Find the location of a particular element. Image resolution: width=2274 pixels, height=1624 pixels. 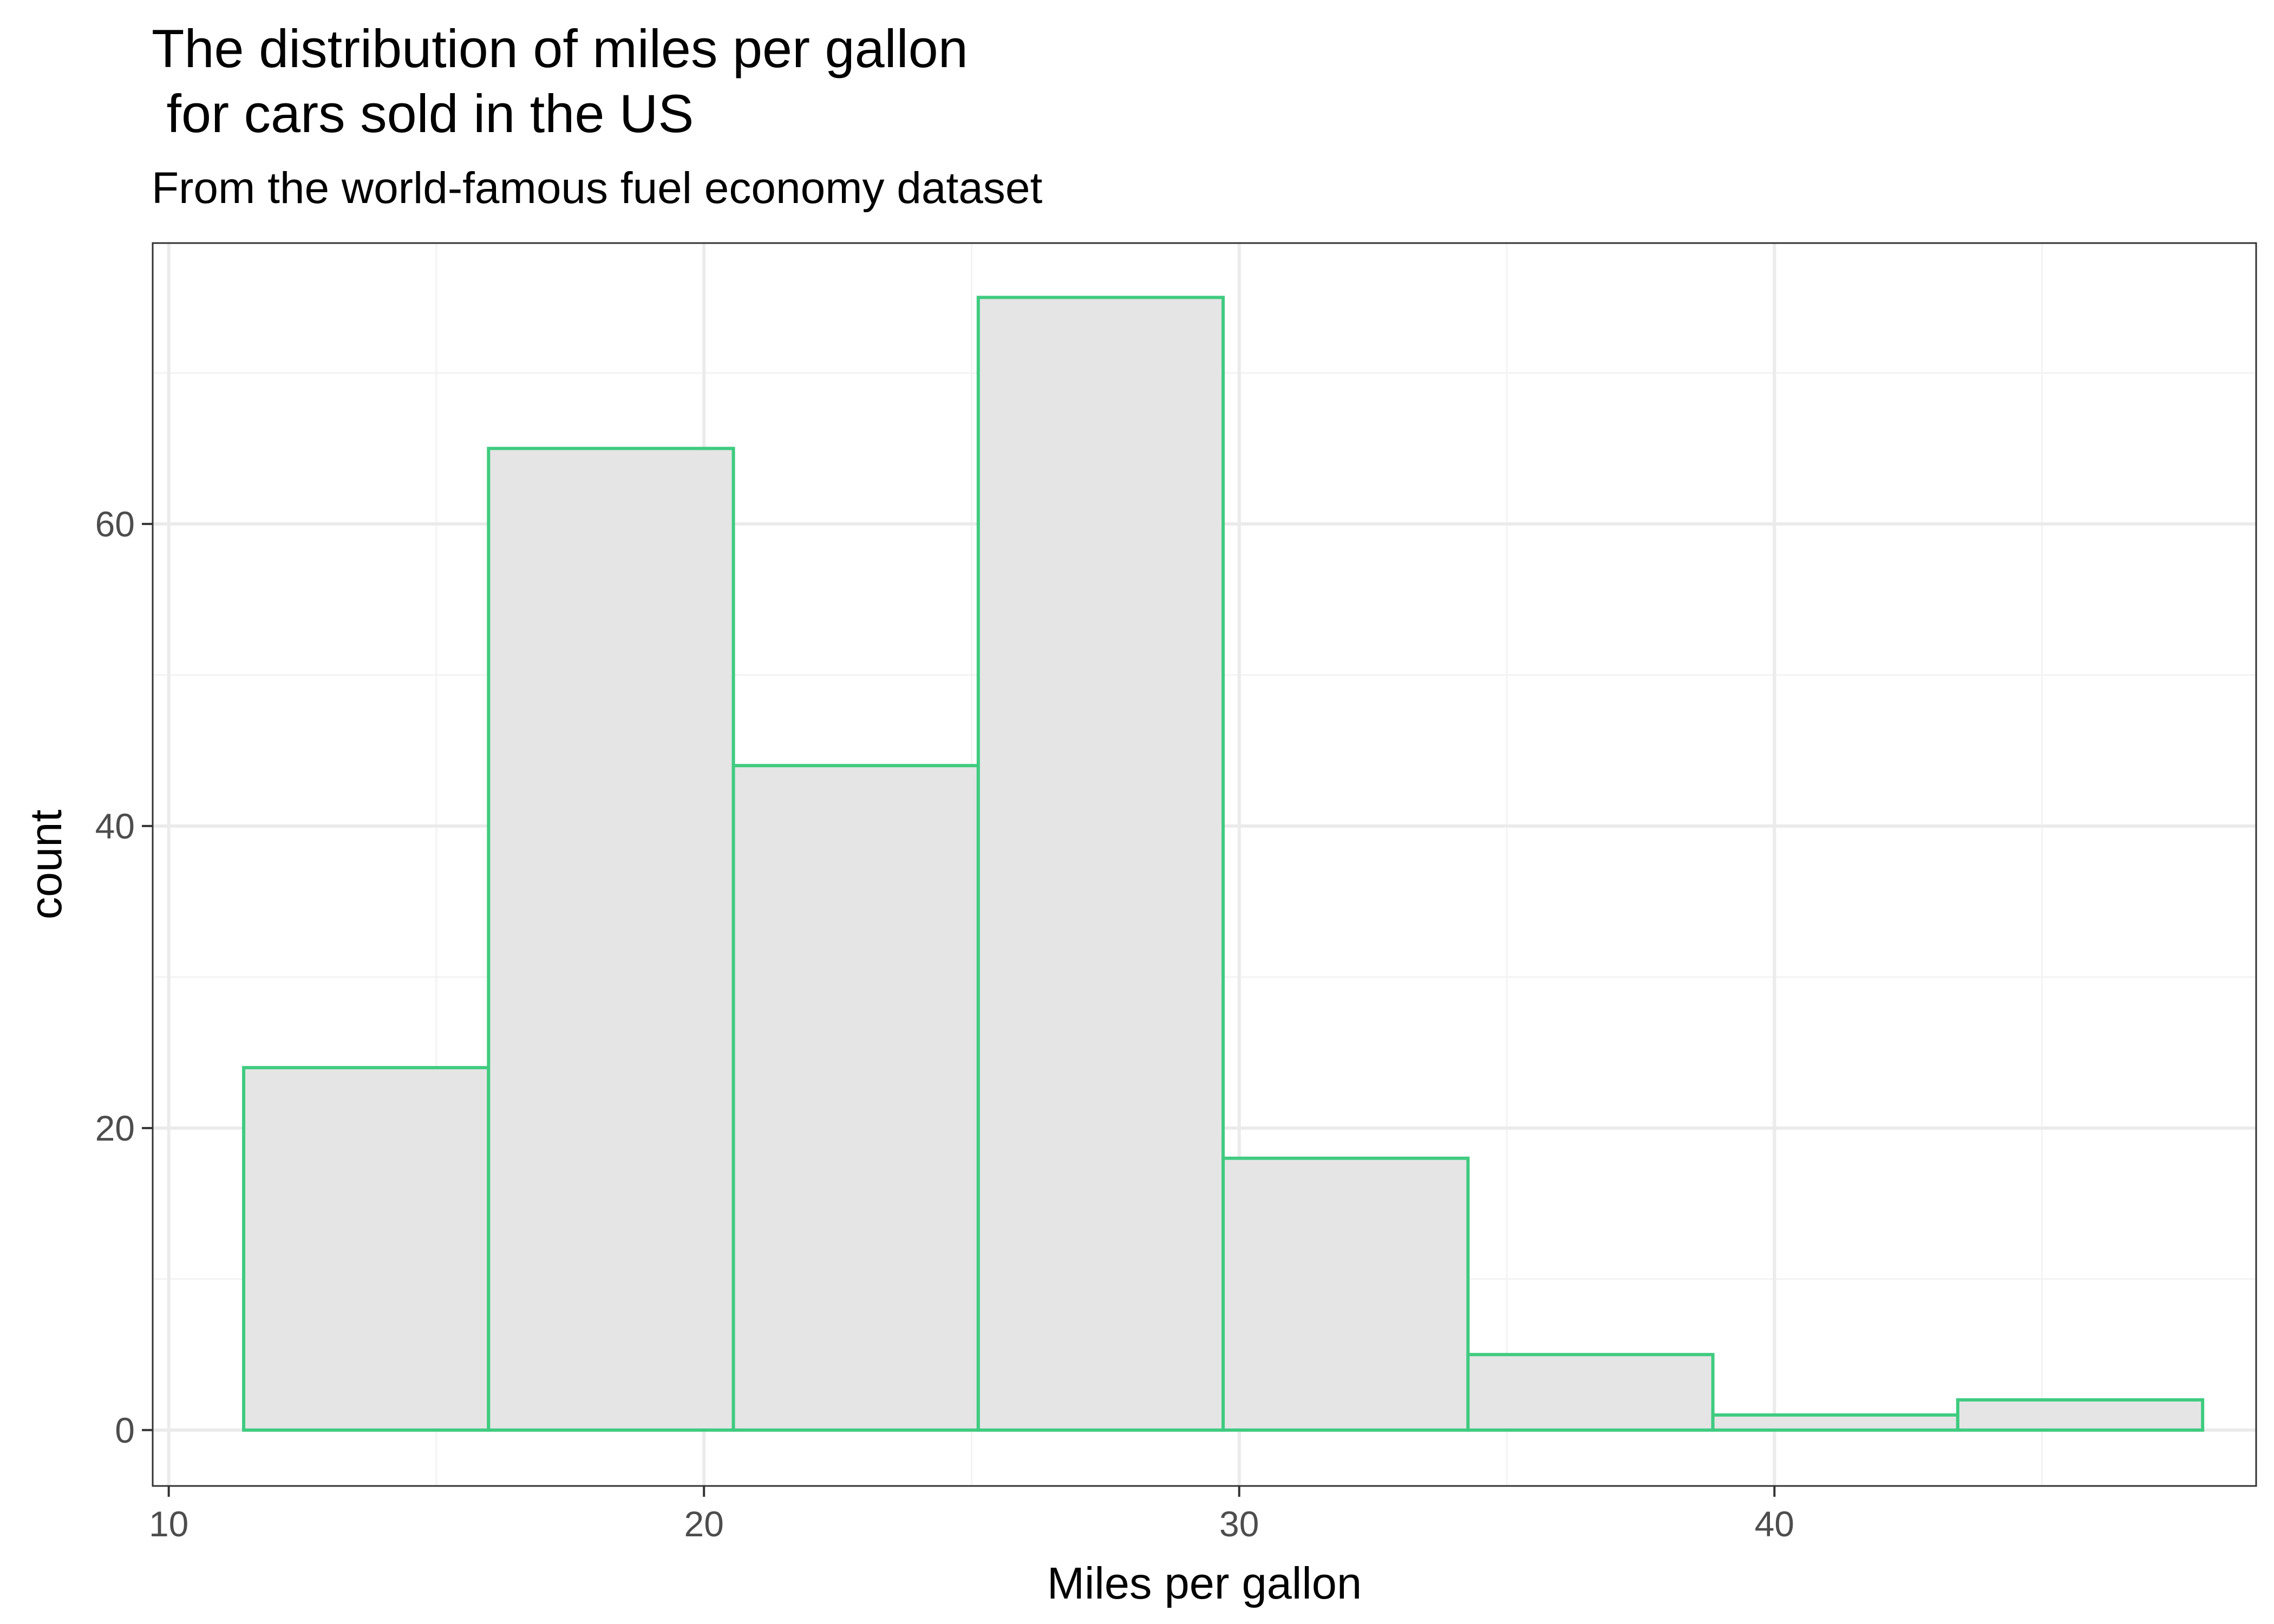

y-tick-label: 40 is located at coordinates (115, 826).